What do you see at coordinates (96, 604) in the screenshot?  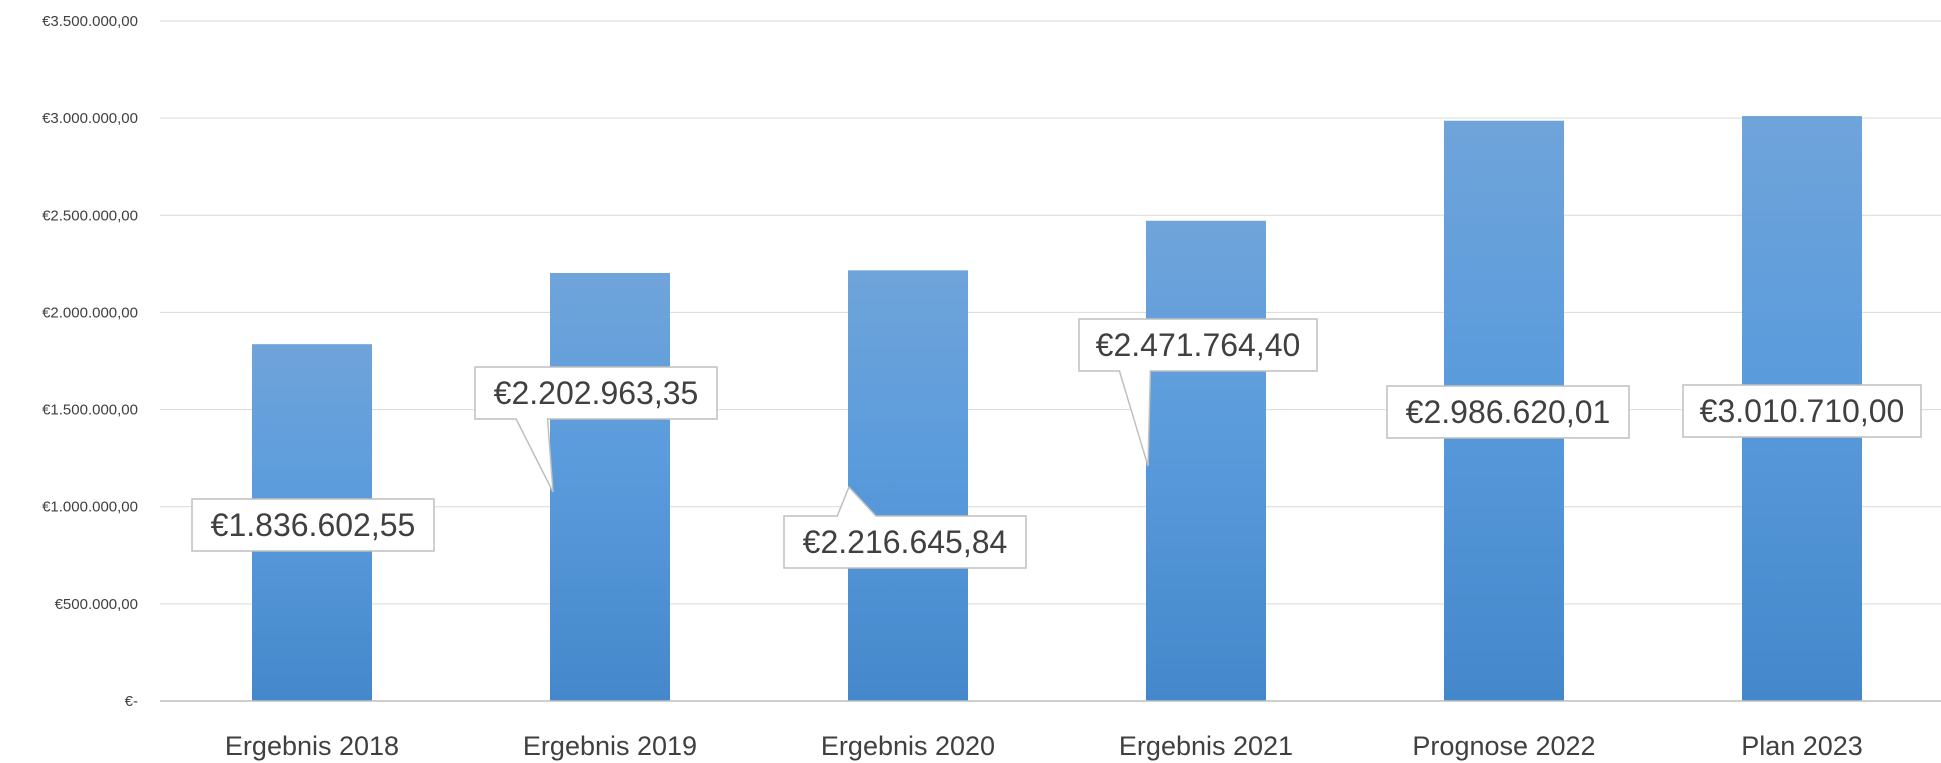 I see `y-tick-label: €500.000,00` at bounding box center [96, 604].